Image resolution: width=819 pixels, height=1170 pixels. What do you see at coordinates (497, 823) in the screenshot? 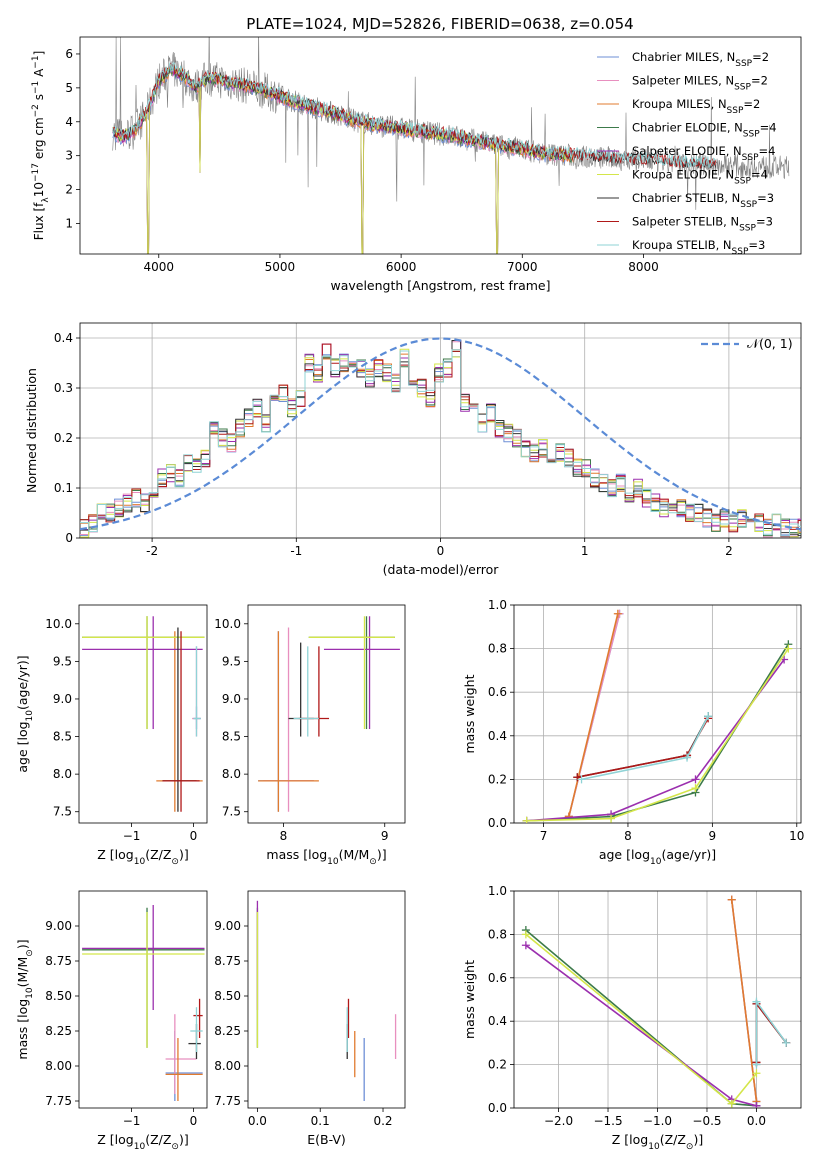
I see `y-tick-label: 0.0` at bounding box center [497, 823].